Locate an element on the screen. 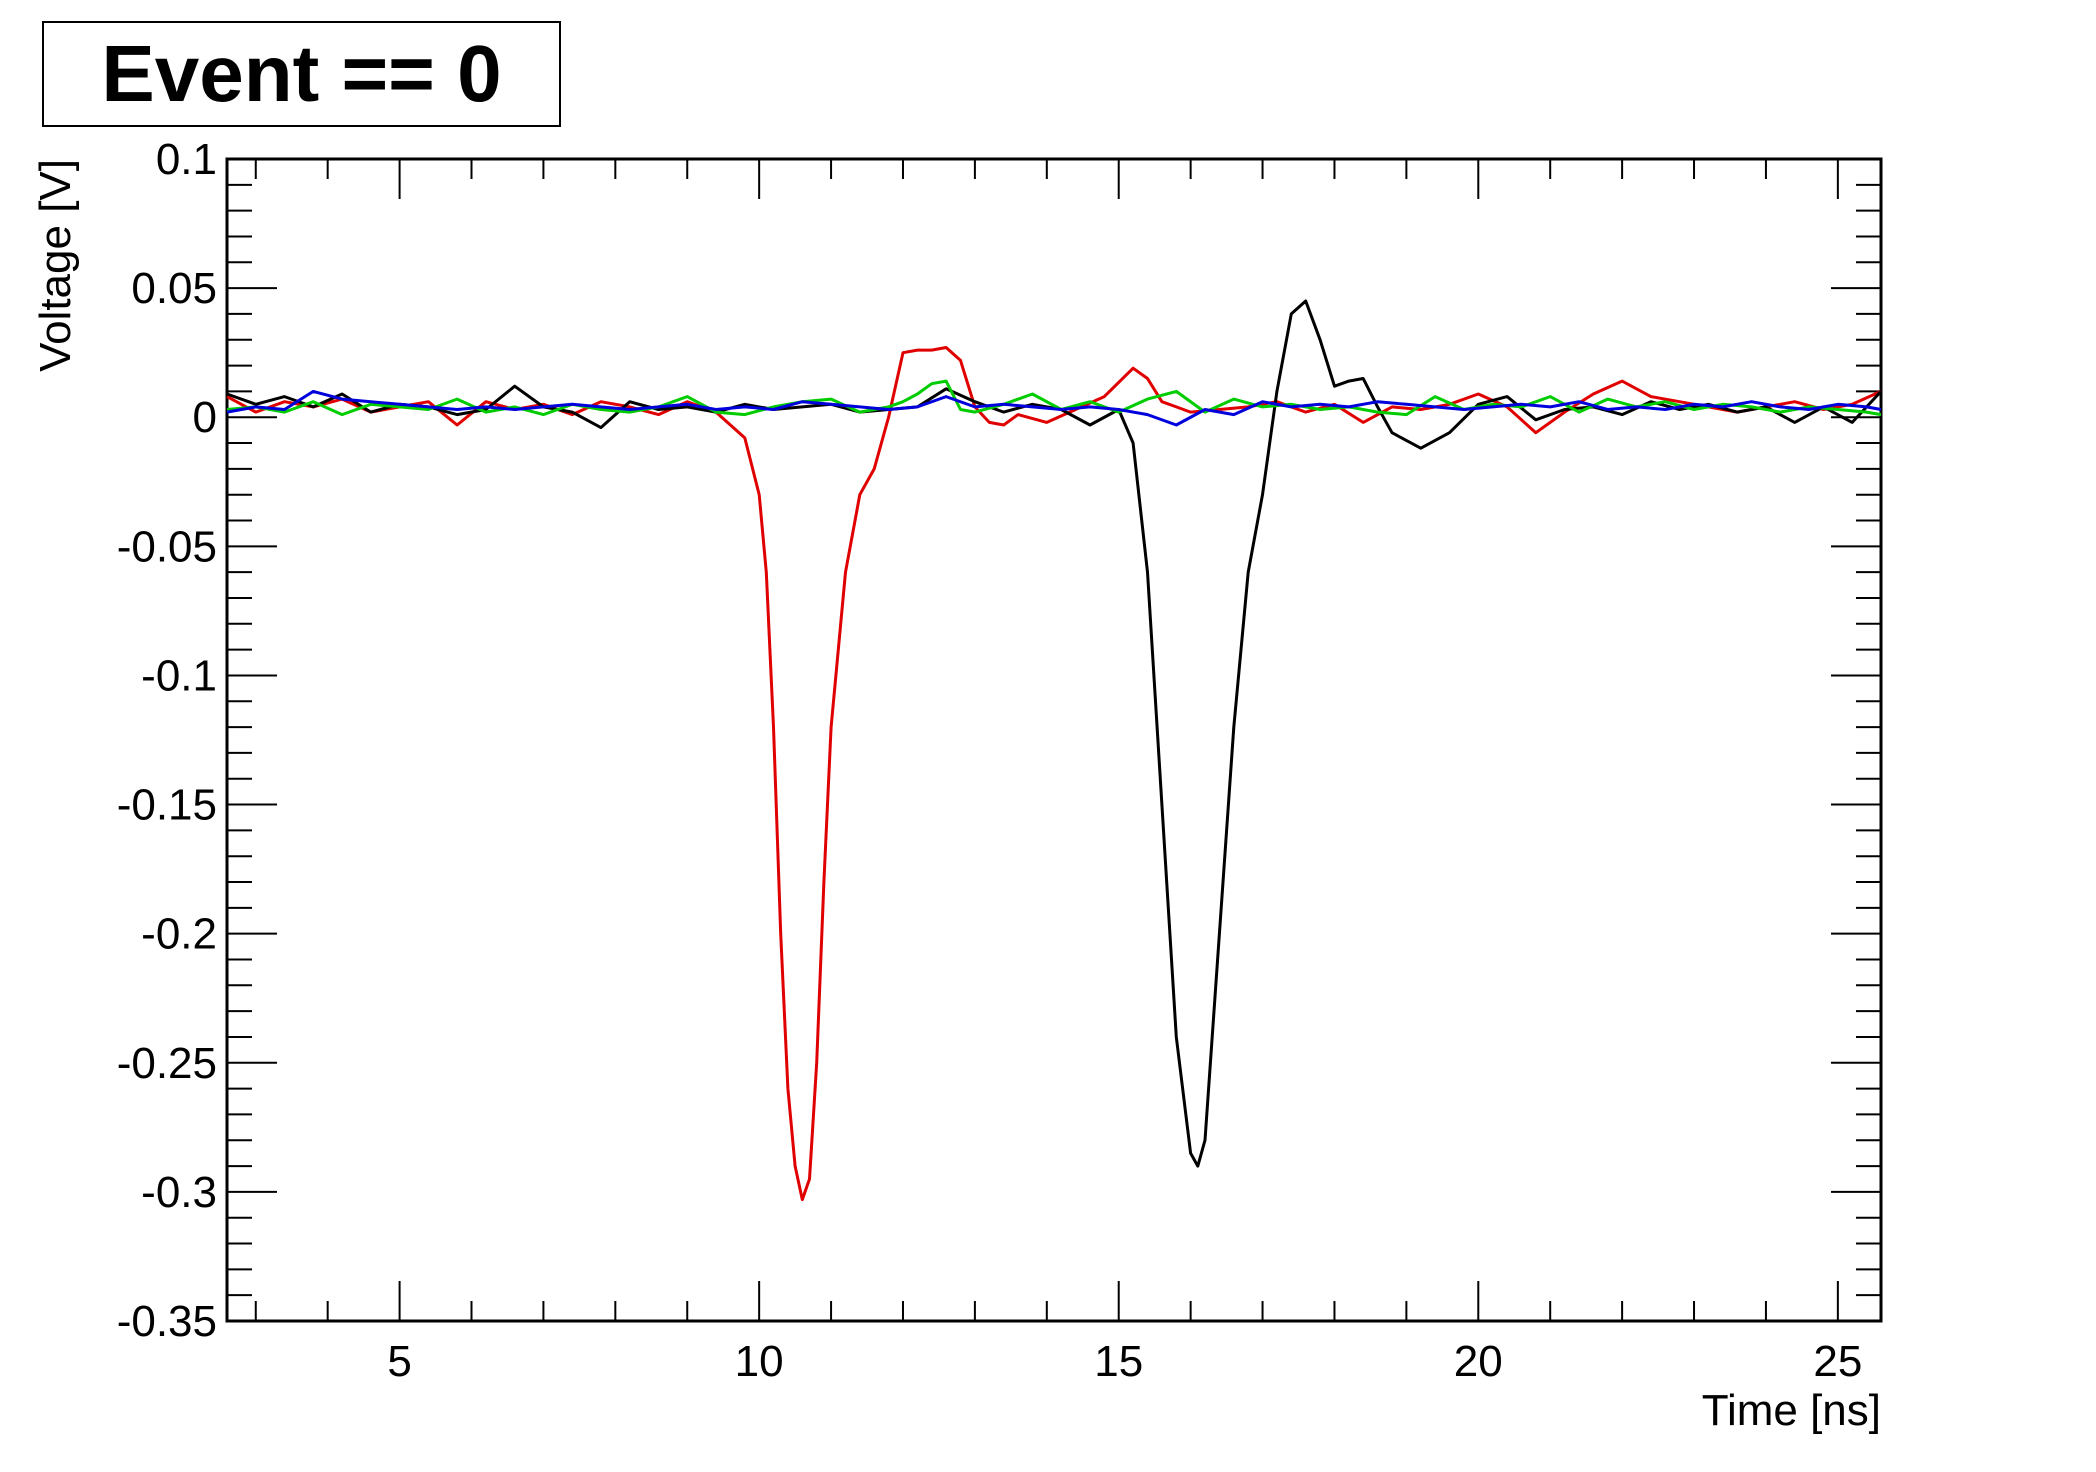 This screenshot has height=1472, width=2096. x-axis-title: Time [ns] is located at coordinates (1791, 1410).